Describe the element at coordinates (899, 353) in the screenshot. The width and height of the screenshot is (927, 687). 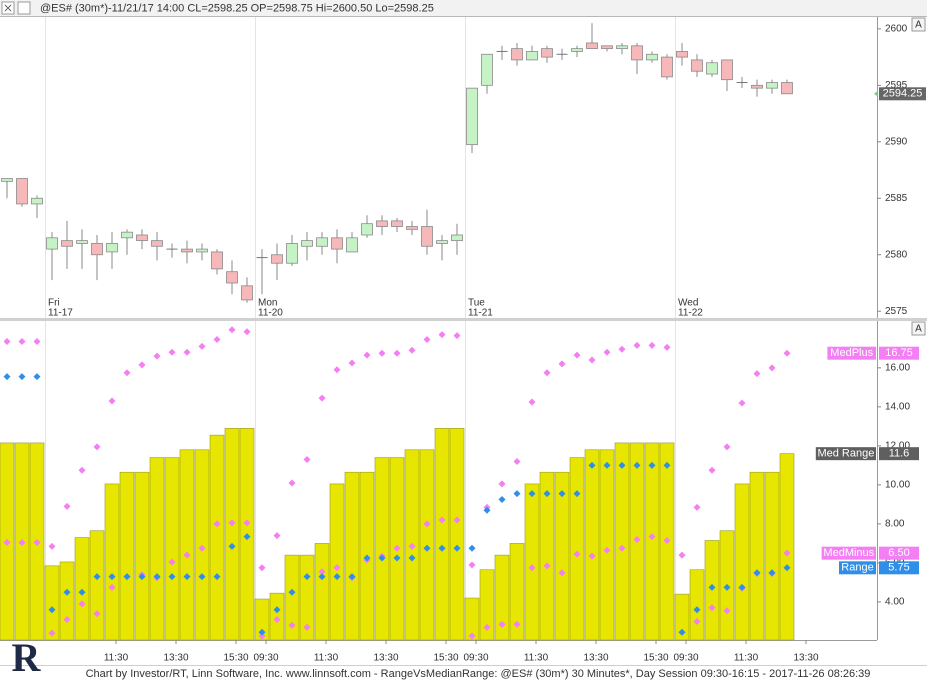
I see `legend-value: 16.75` at that location.